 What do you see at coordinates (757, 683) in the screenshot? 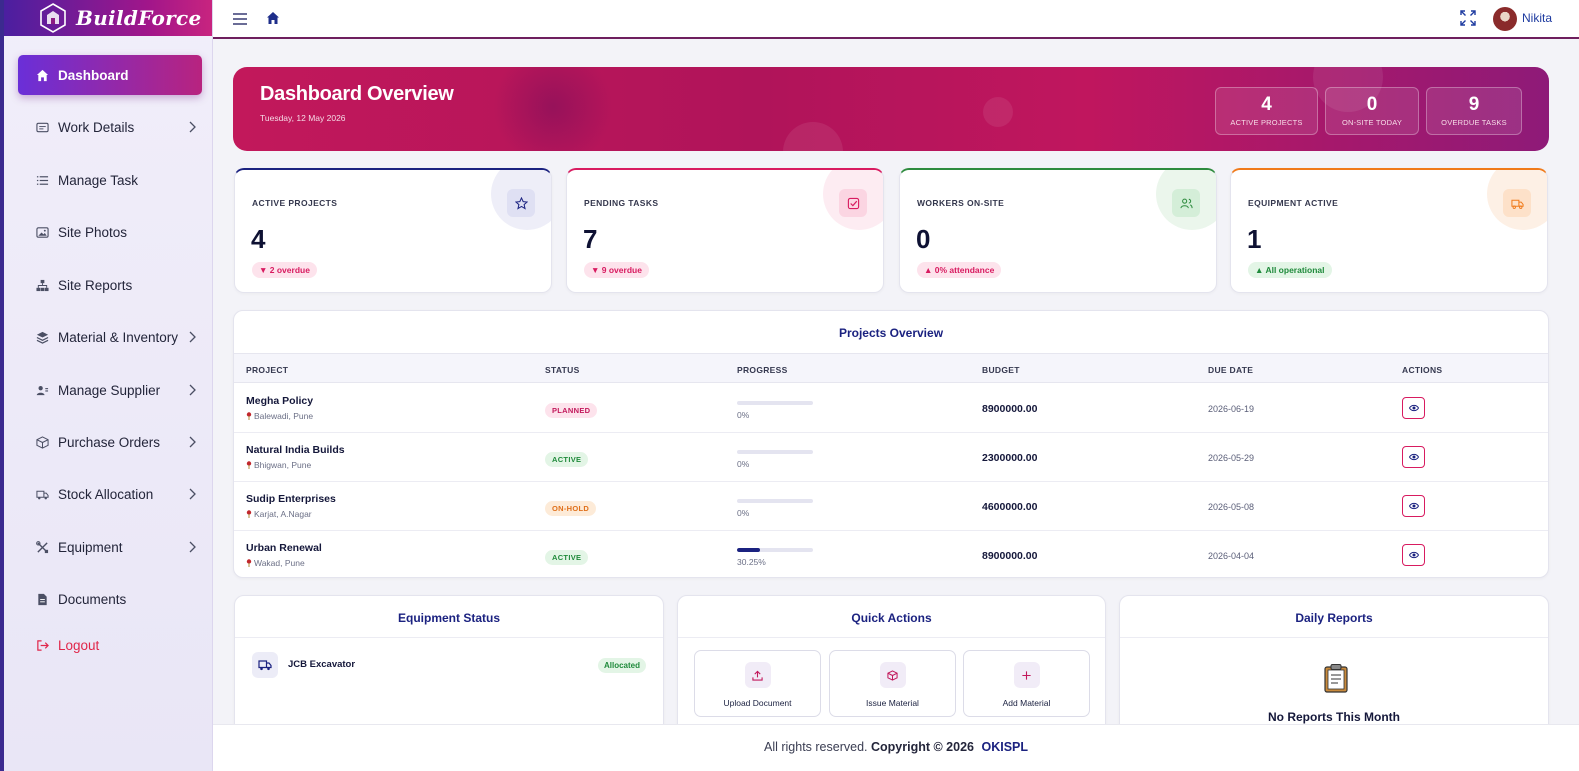
I see `upload-document-button: Upload Document` at bounding box center [757, 683].